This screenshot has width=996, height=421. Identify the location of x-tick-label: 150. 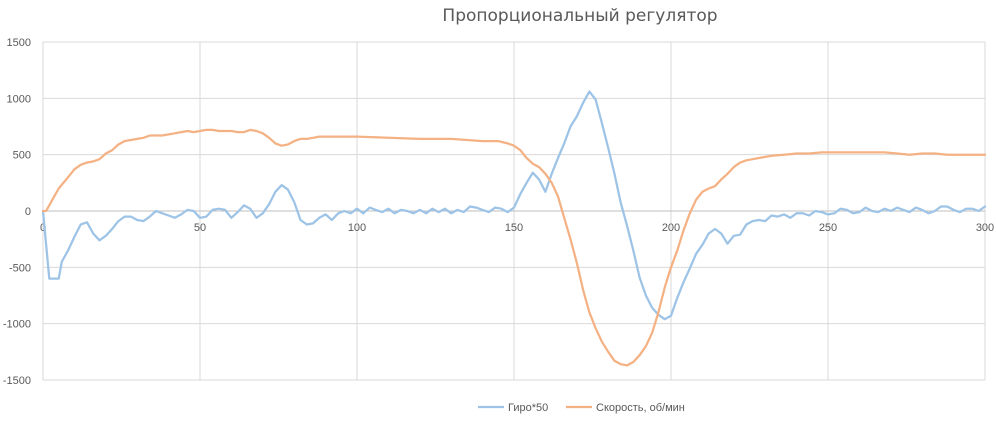
(514, 228).